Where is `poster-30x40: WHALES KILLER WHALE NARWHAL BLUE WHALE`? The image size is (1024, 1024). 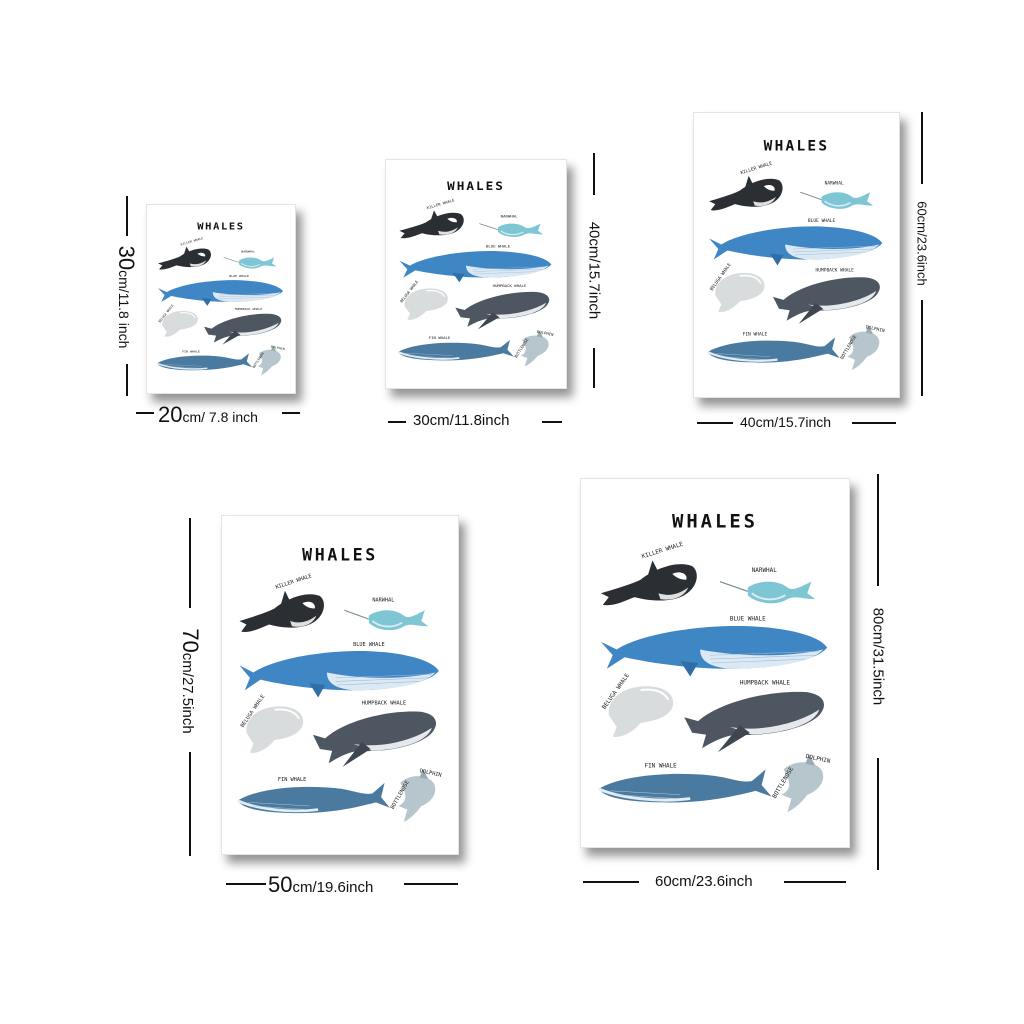 poster-30x40: WHALES KILLER WHALE NARWHAL BLUE WHALE is located at coordinates (476, 274).